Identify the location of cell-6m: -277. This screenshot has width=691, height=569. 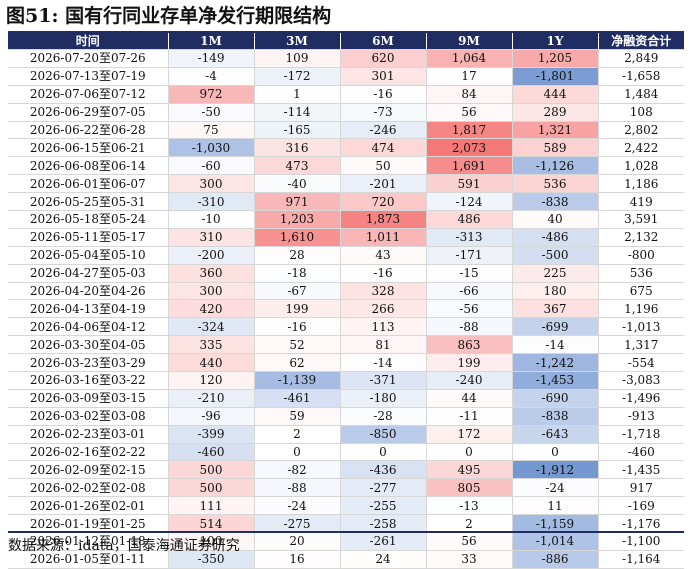
(382, 487).